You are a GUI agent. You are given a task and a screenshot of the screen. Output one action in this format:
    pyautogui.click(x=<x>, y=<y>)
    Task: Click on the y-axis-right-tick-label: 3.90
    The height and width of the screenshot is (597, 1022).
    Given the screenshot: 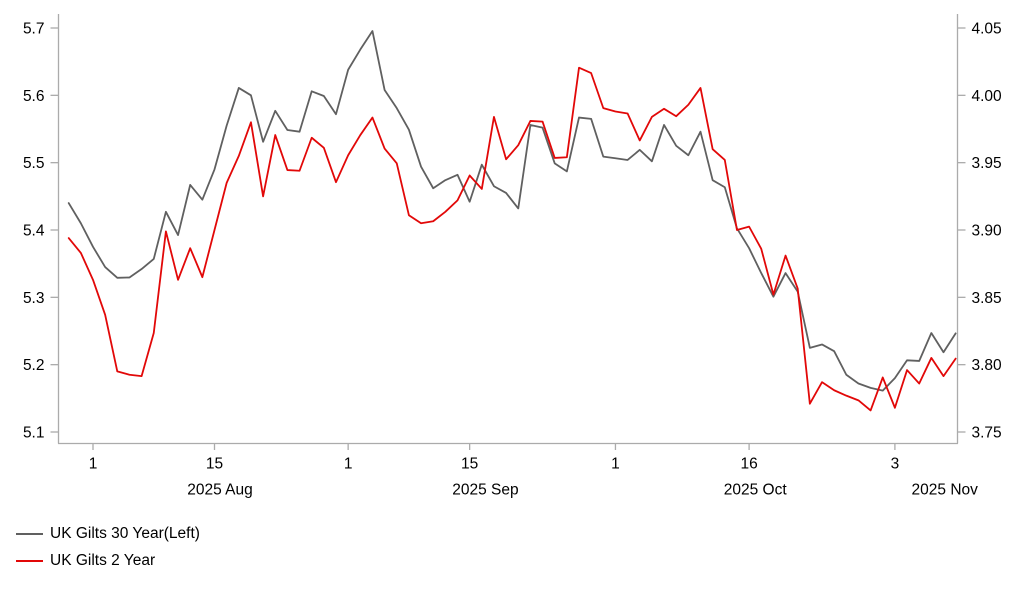 What is the action you would take?
    pyautogui.click(x=987, y=231)
    